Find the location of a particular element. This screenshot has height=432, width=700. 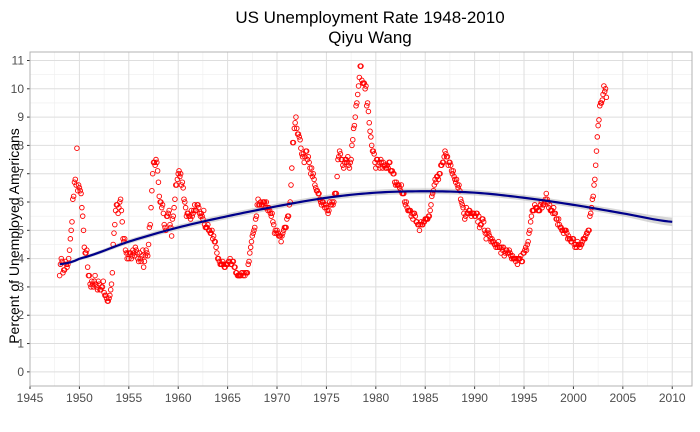

y-tick-label: 0 is located at coordinates (20, 372).